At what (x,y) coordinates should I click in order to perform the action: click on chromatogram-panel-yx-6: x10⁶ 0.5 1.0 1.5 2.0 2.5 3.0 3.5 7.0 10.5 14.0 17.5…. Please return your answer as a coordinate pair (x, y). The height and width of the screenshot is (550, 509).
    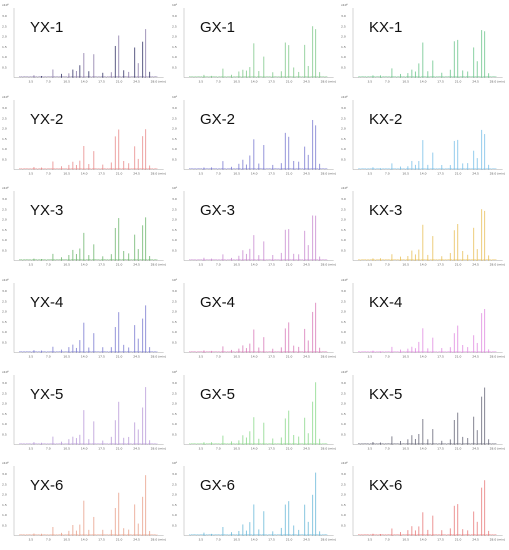
    Looking at the image, I should click on (84, 501).